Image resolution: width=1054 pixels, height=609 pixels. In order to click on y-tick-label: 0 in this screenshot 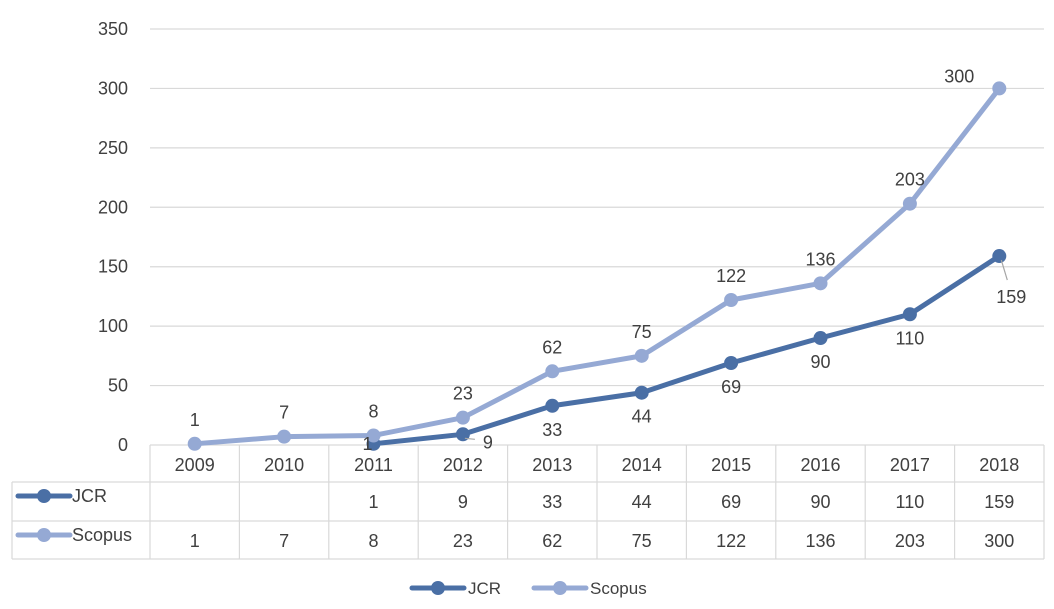, I will do `click(123, 445)`.